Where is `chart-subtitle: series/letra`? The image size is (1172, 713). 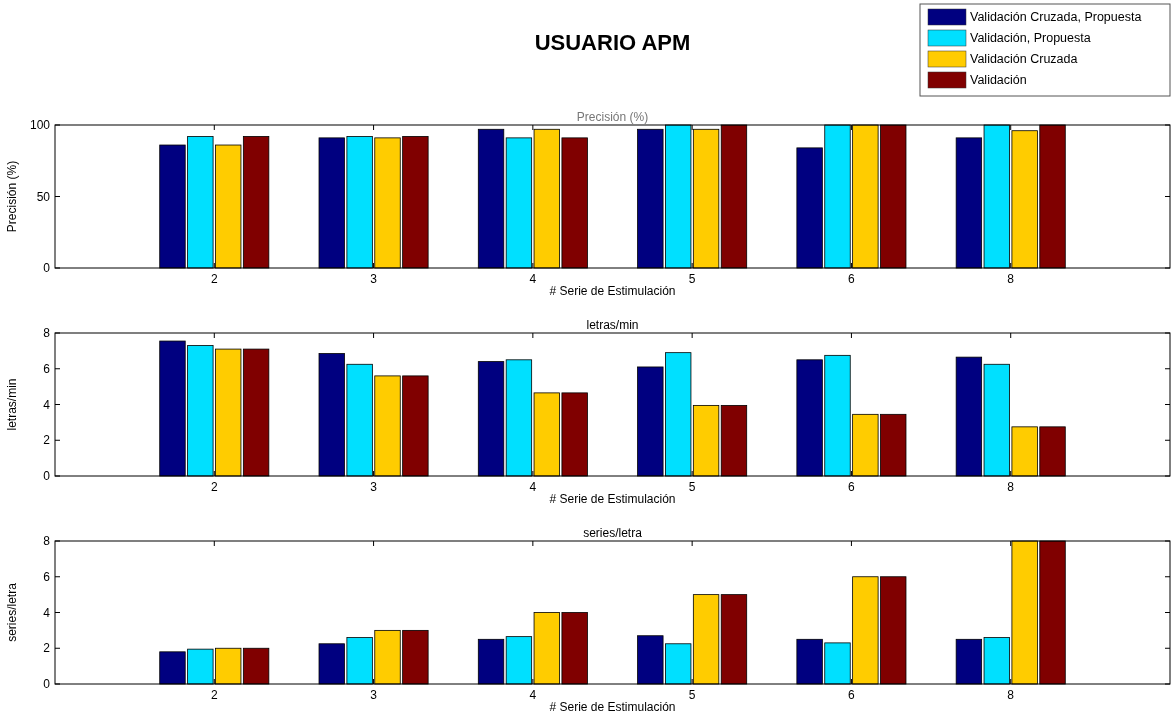
chart-subtitle: series/letra is located at coordinates (613, 533).